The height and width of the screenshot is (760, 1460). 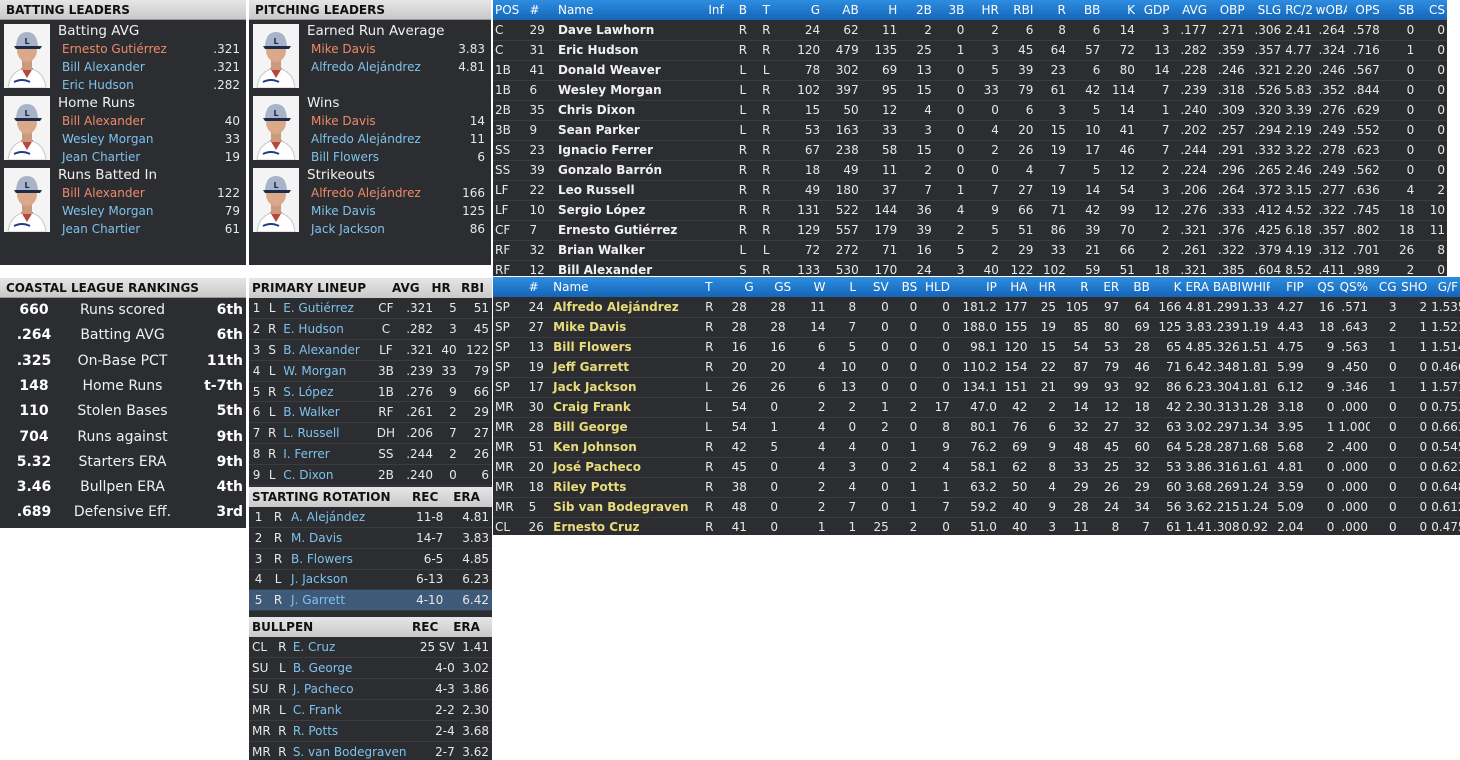 I want to click on player-name-link: B. Flowers, so click(x=344, y=559).